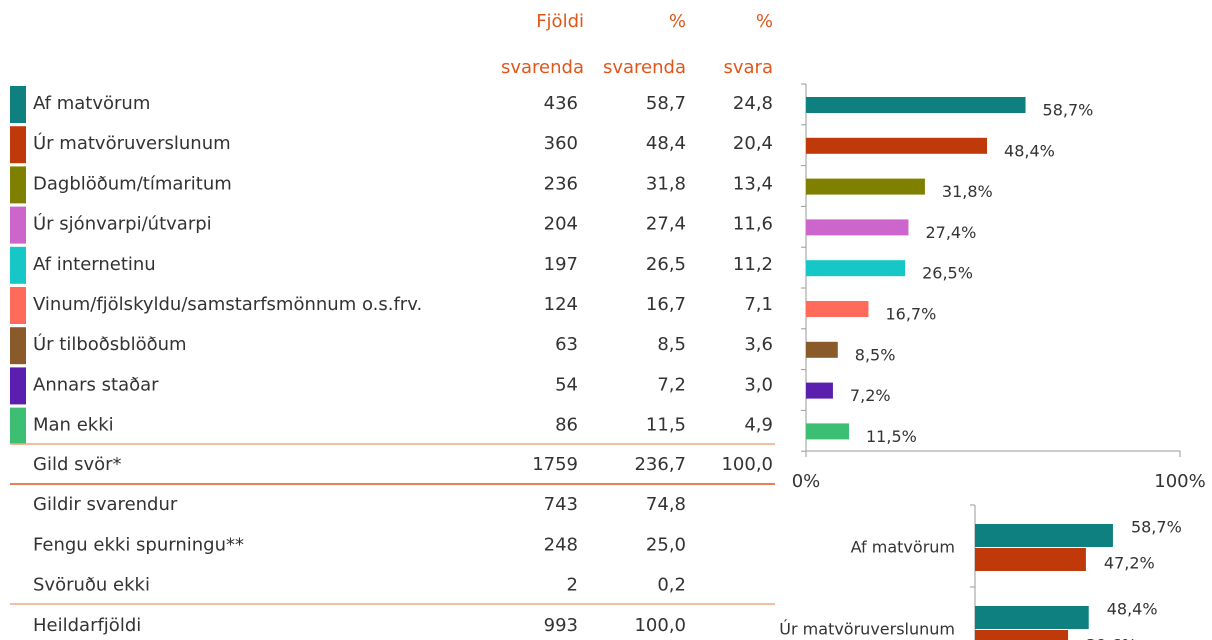 This screenshot has width=1212, height=640. I want to click on row-label: Dagblöðum/tímaritum, so click(132, 183).